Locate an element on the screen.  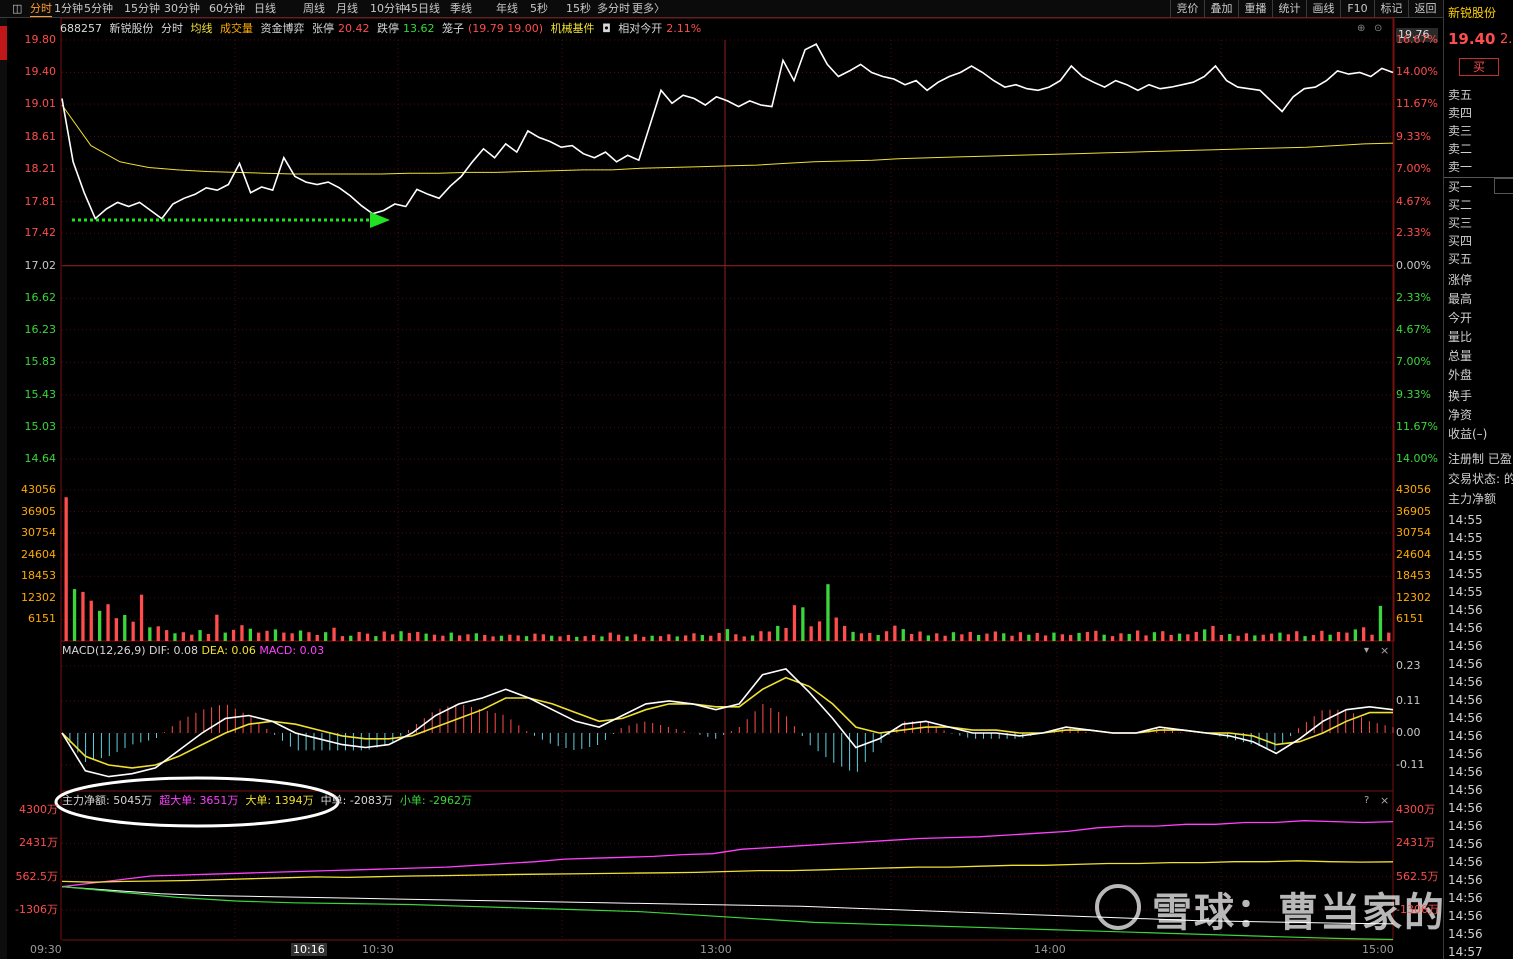
period-tab: 30分钟 is located at coordinates (182, 8).